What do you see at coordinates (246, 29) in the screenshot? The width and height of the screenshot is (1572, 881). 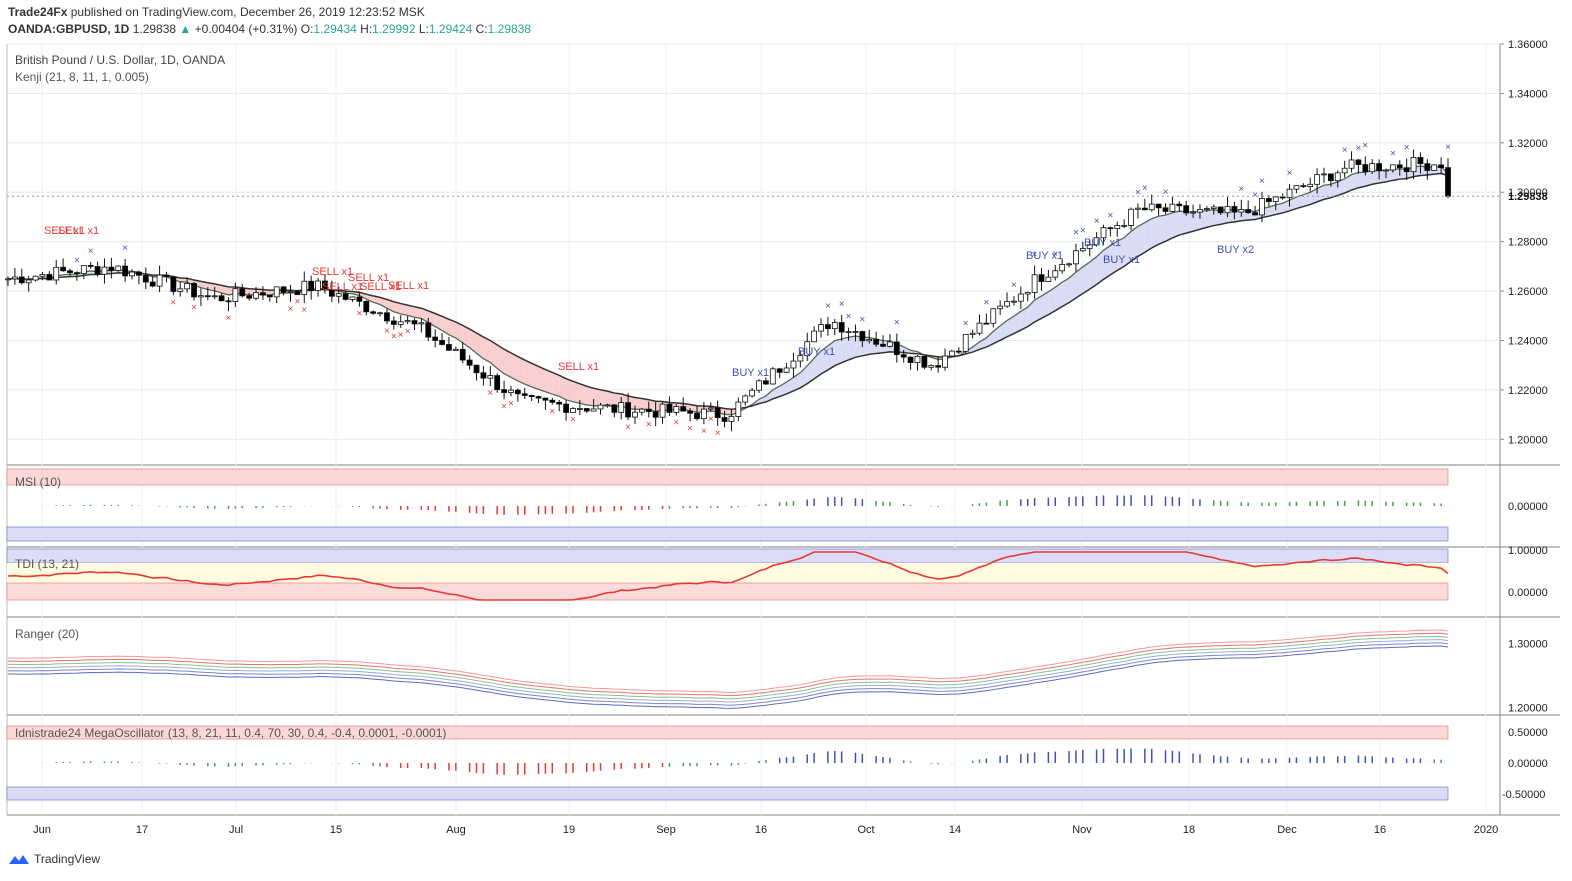 I see `change: +0.00404 (+0.31%)` at bounding box center [246, 29].